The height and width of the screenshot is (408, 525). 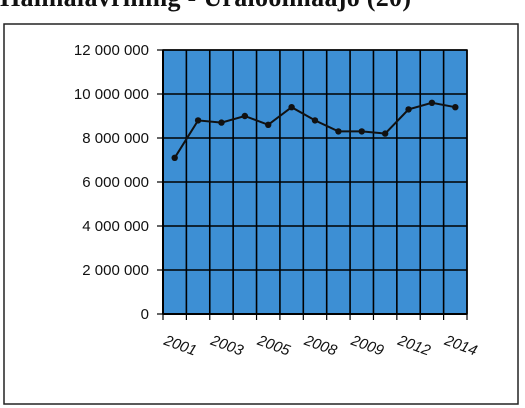 What do you see at coordinates (111, 50) in the screenshot?
I see `y-tick-label: 12 000 000` at bounding box center [111, 50].